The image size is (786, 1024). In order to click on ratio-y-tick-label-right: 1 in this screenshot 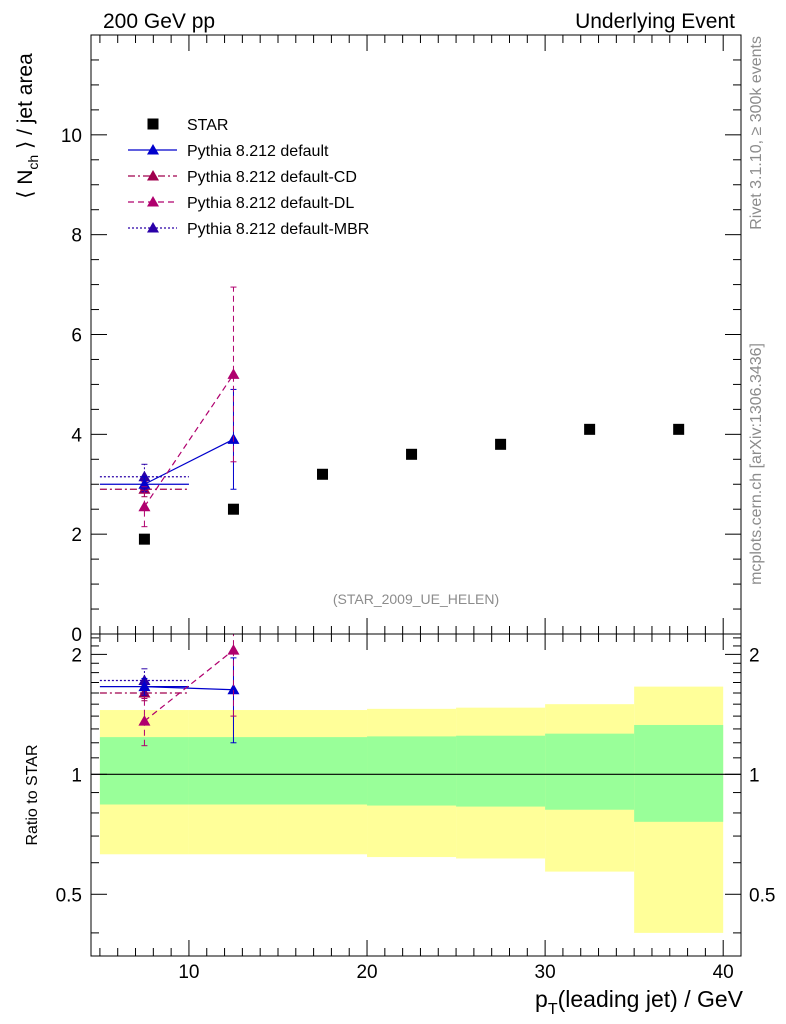, I will do `click(754, 775)`.